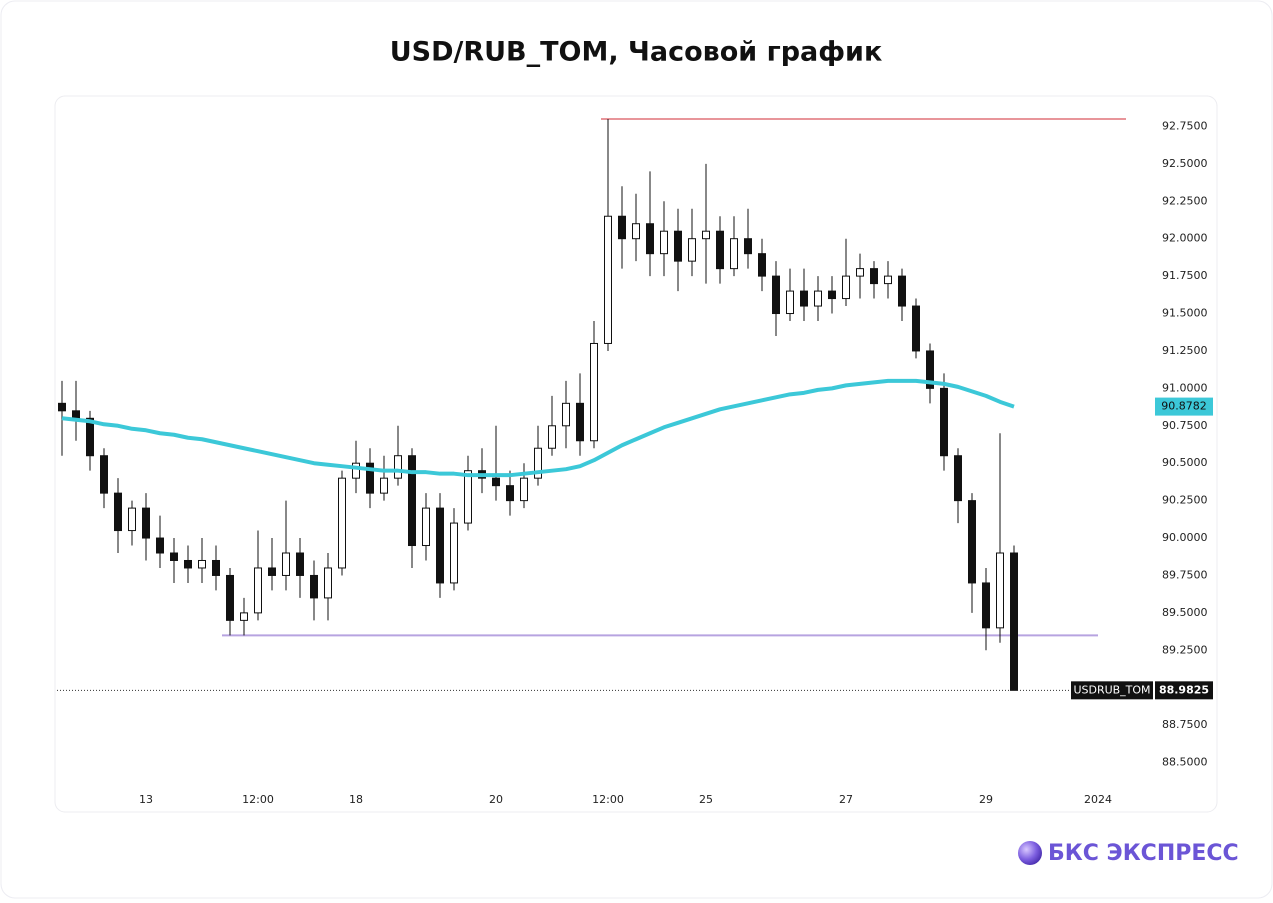 This screenshot has width=1273, height=903. What do you see at coordinates (1185, 762) in the screenshot?
I see `y-tick-label: 88.5000` at bounding box center [1185, 762].